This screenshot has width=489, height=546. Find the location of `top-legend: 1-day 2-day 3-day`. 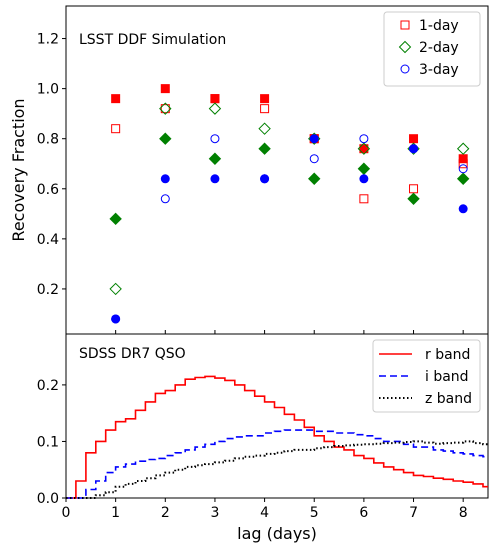

top-legend: 1-day 2-day 3-day is located at coordinates (432, 49).